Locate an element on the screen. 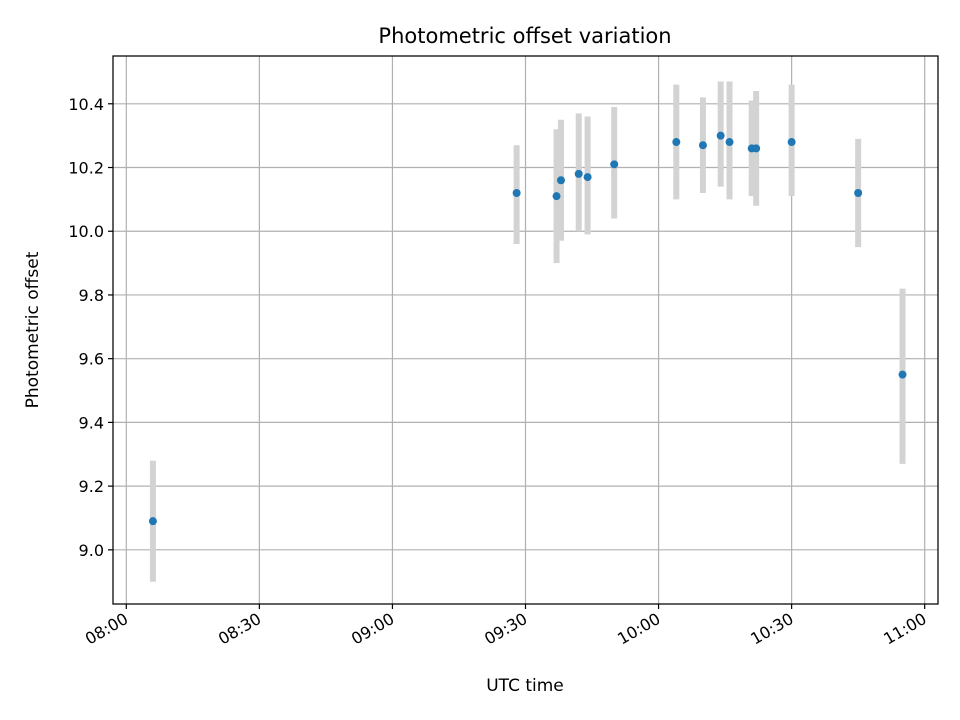 This screenshot has width=960, height=720. x-tick-label: 08:00 is located at coordinates (106, 629).